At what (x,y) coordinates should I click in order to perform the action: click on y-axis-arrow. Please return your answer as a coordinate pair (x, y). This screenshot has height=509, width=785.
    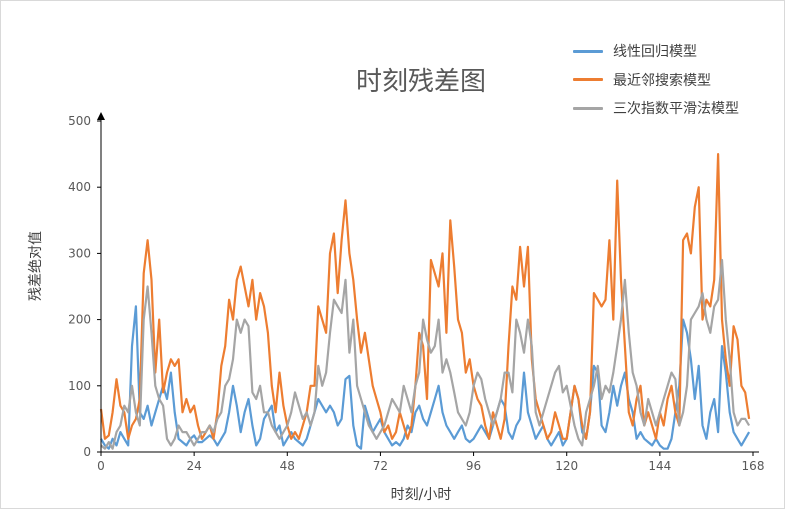
    Looking at the image, I should click on (101, 116).